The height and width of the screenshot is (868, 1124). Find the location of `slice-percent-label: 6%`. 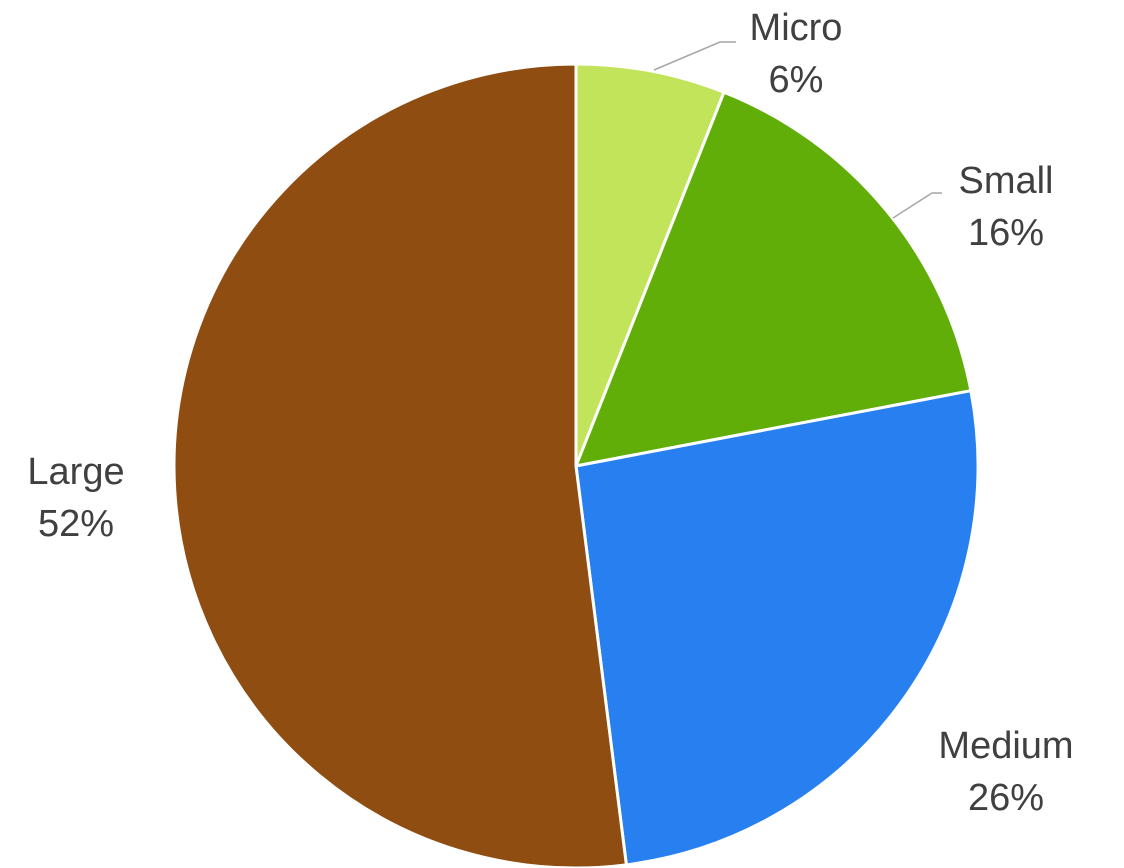

slice-percent-label: 6% is located at coordinates (796, 80).